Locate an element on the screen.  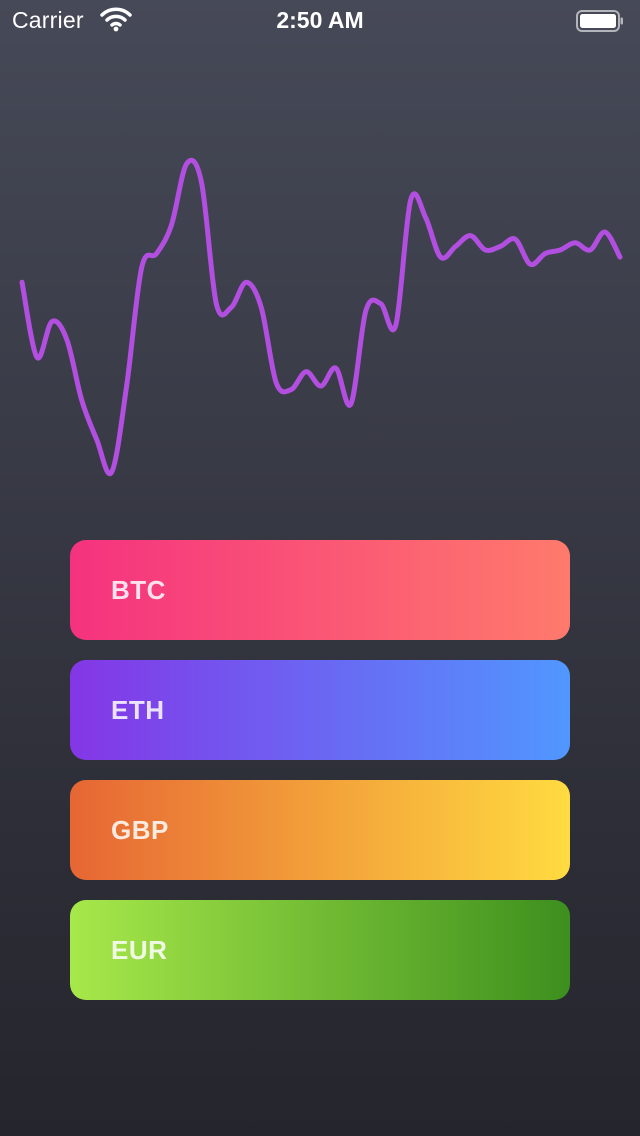
currency-button-gbp: GBP is located at coordinates (320, 830).